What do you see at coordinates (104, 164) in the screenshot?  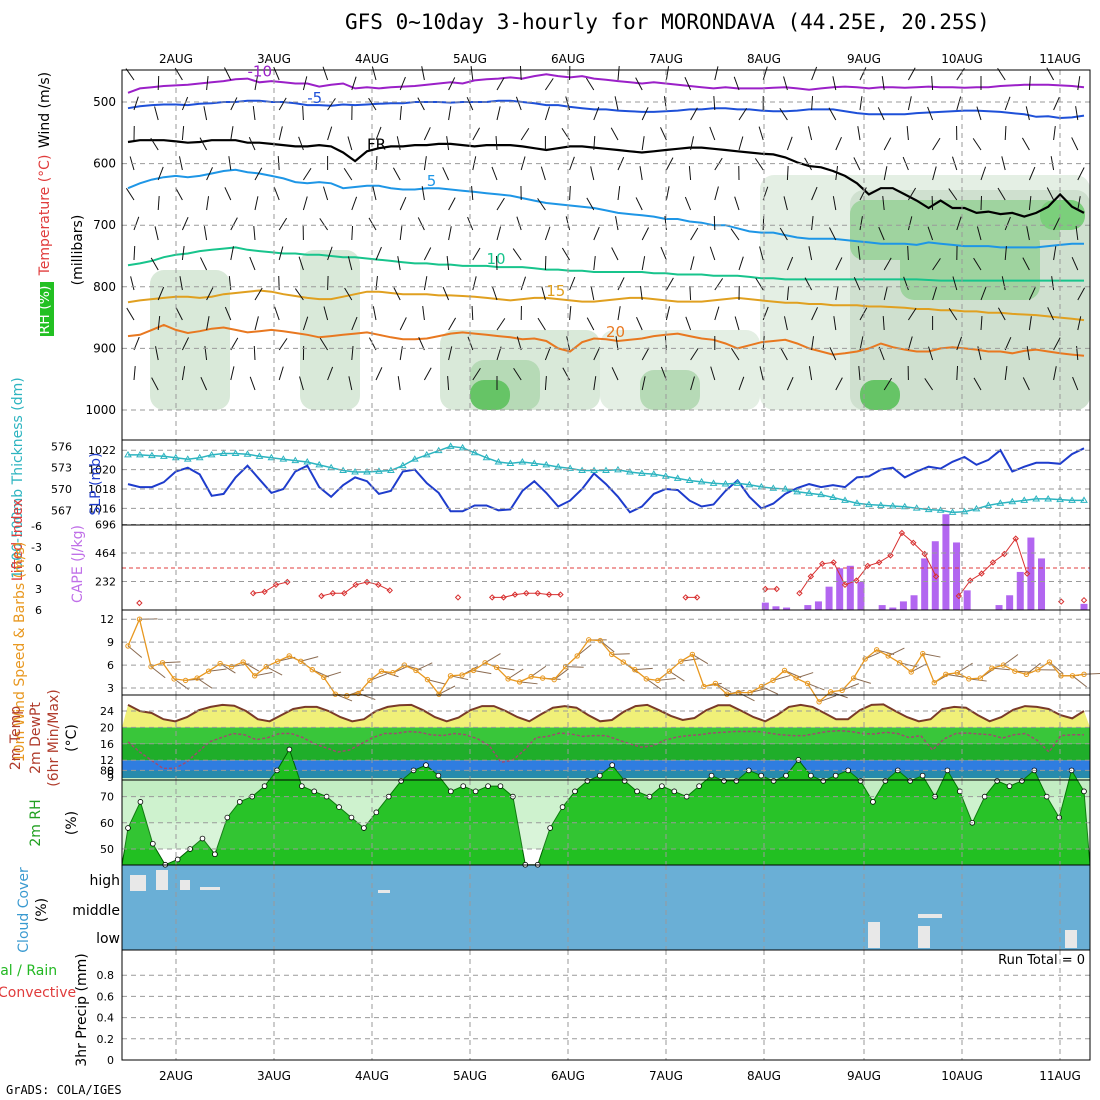 I see `pressure-tick-label: 600` at bounding box center [104, 164].